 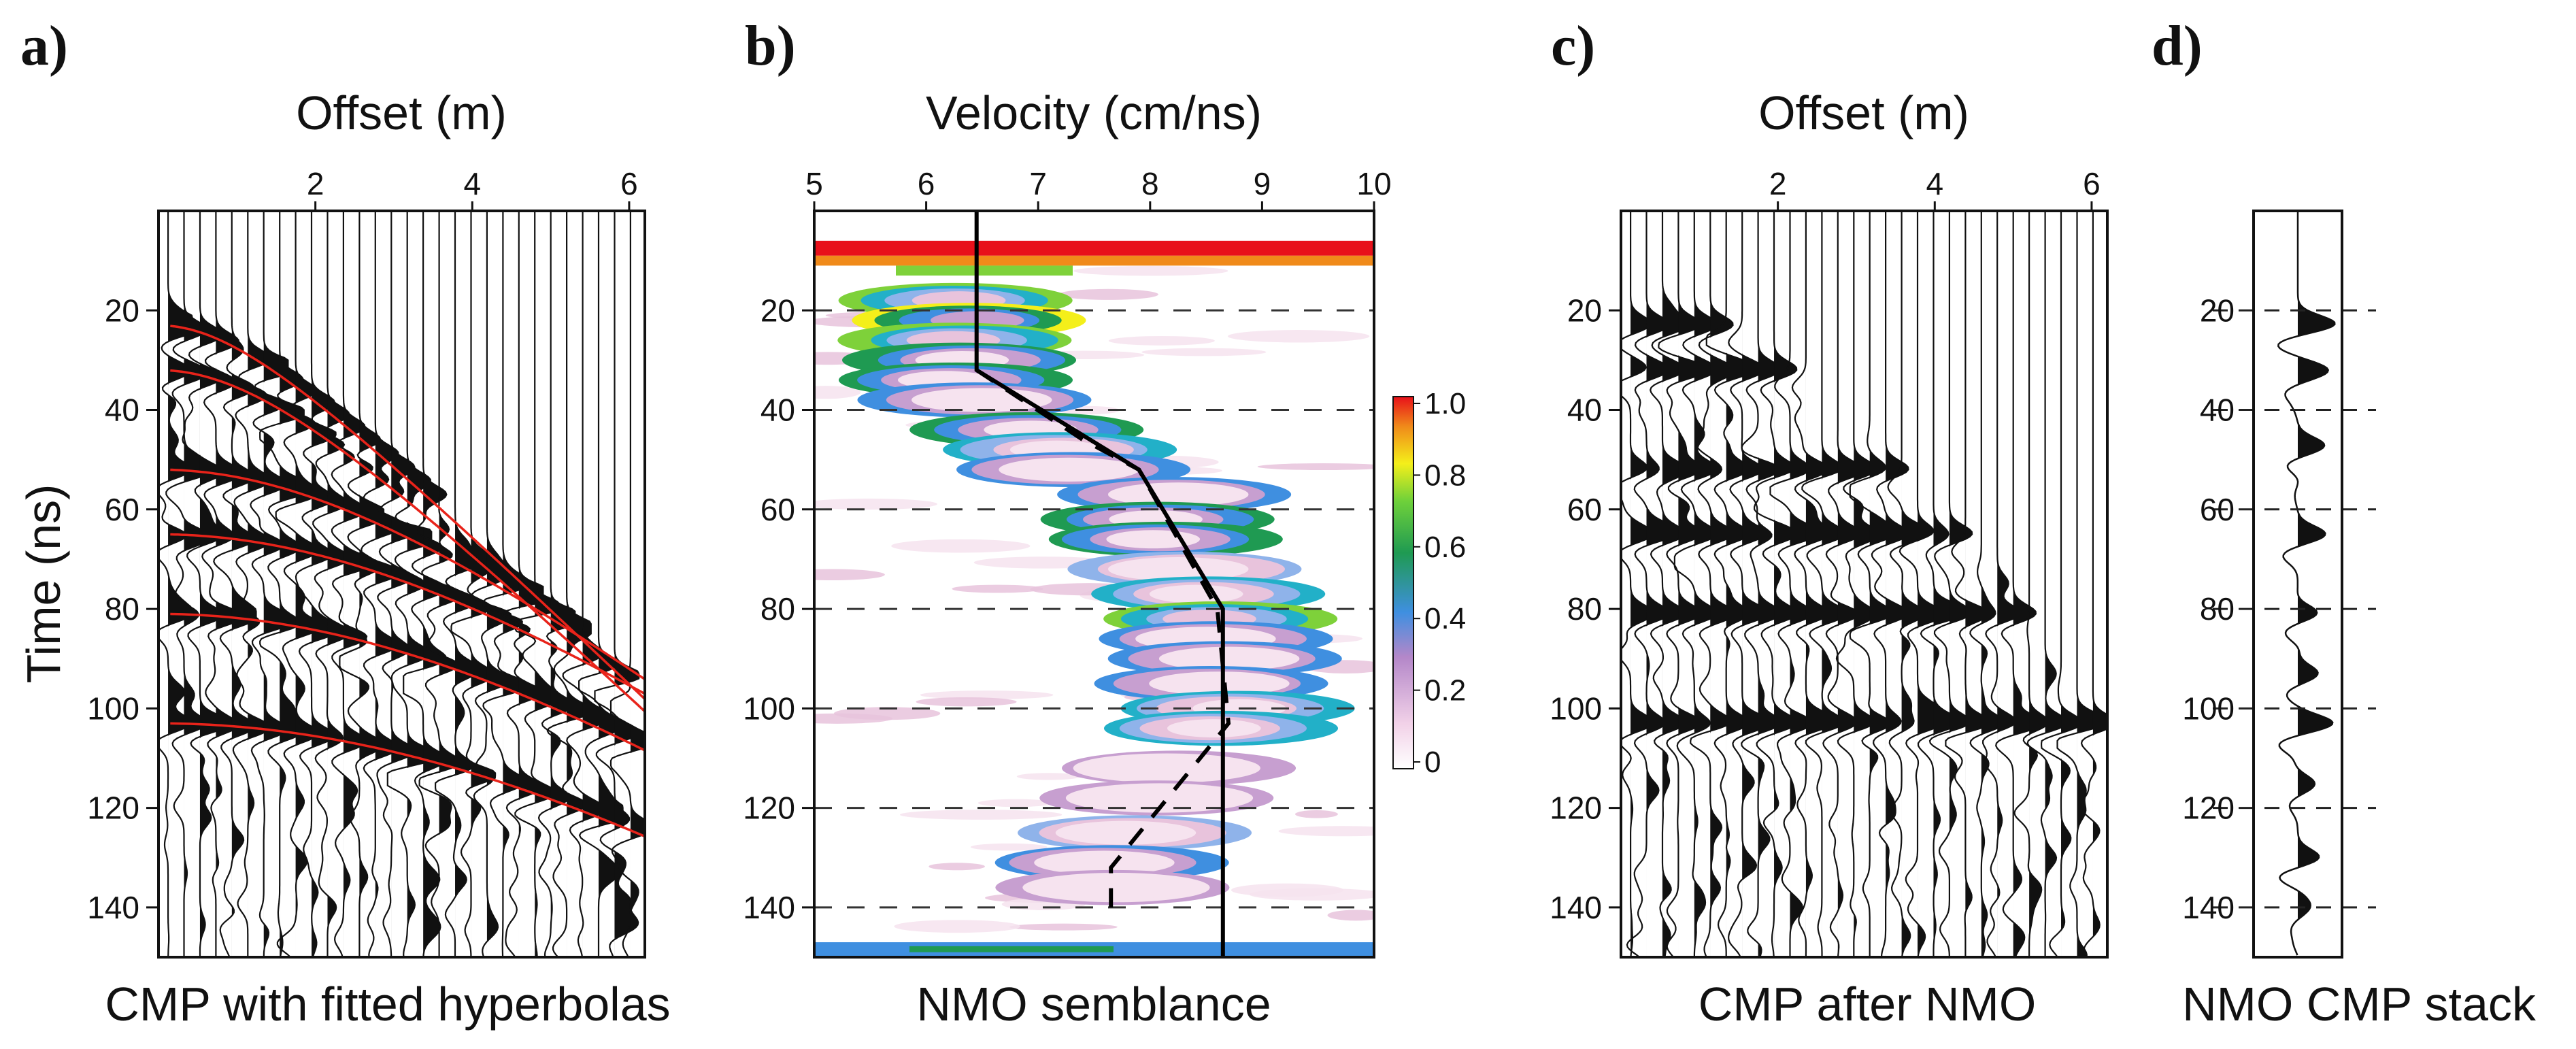 What do you see at coordinates (1584, 609) in the screenshot?
I see `panel-c-y-tick-label-80: 80` at bounding box center [1584, 609].